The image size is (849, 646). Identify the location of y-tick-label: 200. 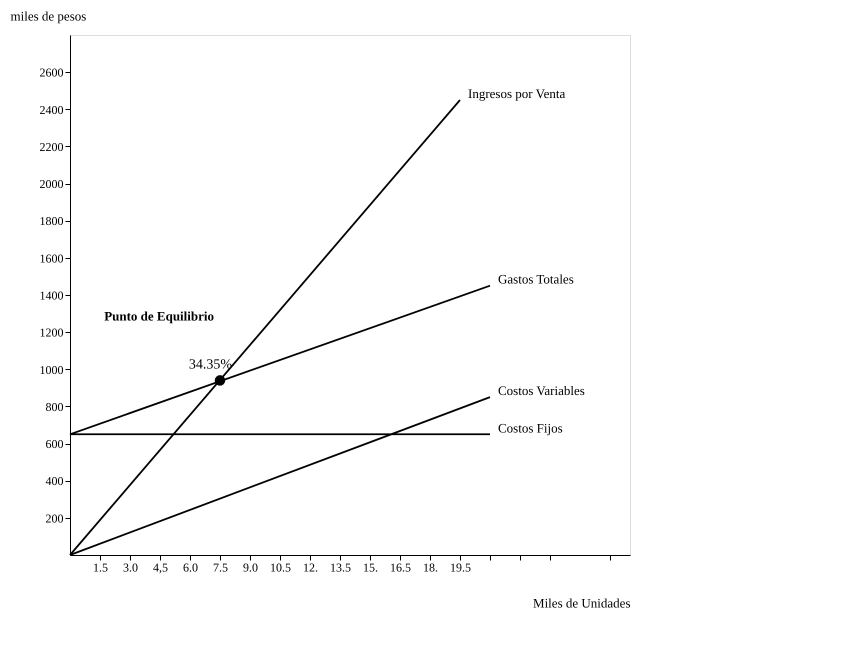
(55, 518).